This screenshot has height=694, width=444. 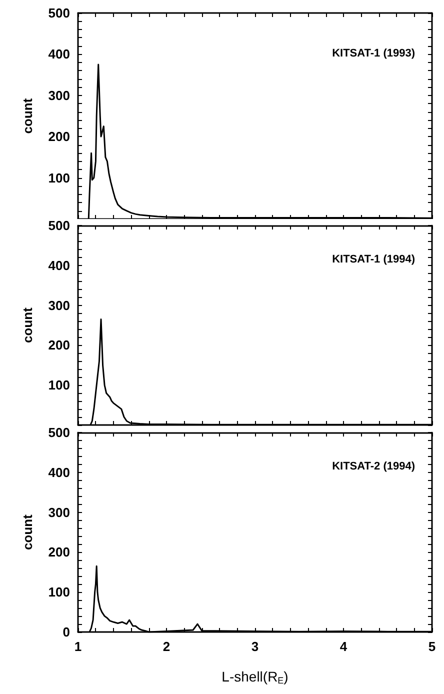 What do you see at coordinates (66, 632) in the screenshot?
I see `y-tick-label: 0` at bounding box center [66, 632].